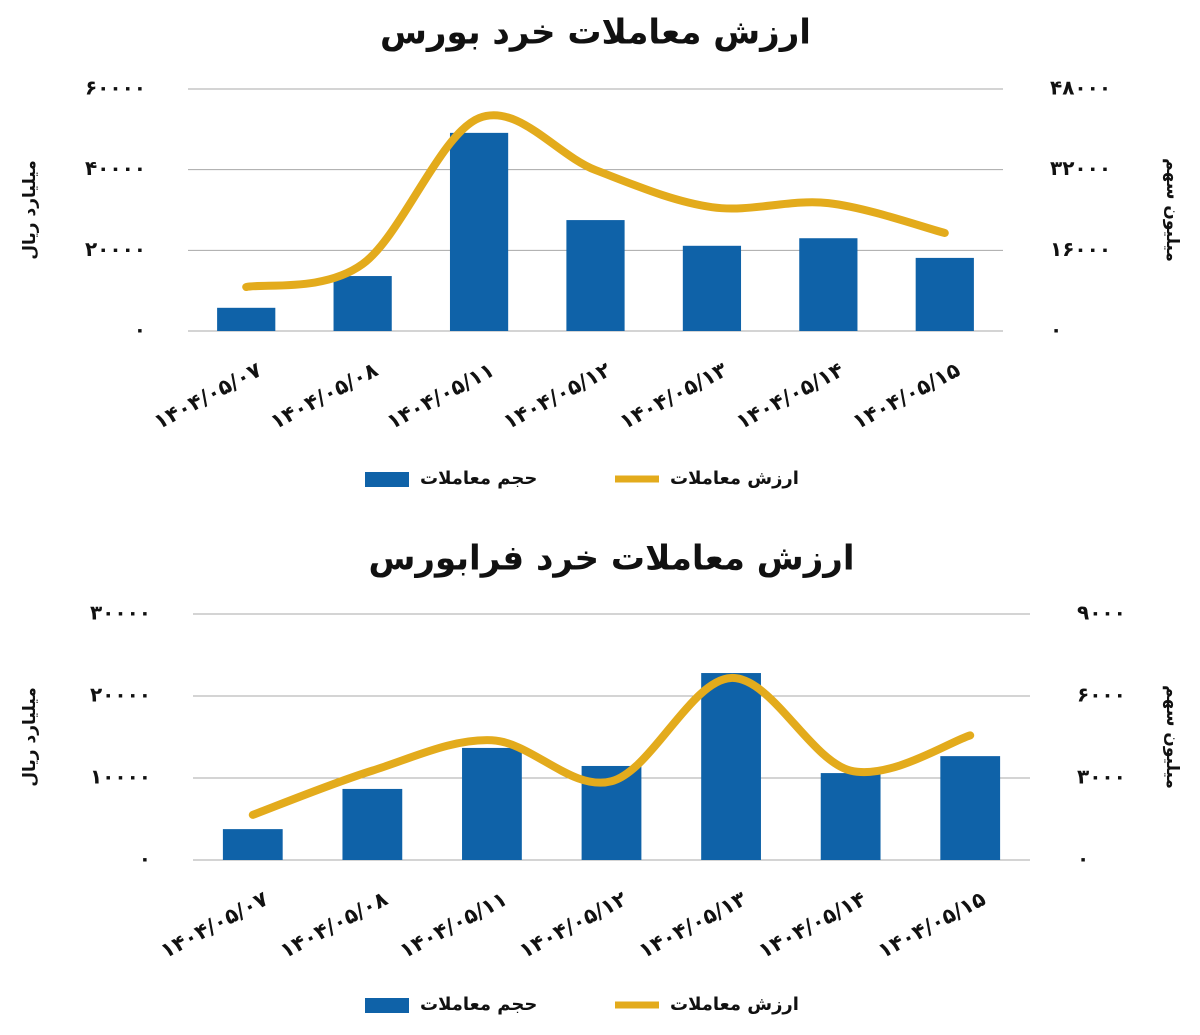 The height and width of the screenshot is (1035, 1200). I want to click on y2-tick-label: ۹۰۰۰, so click(1101, 613).